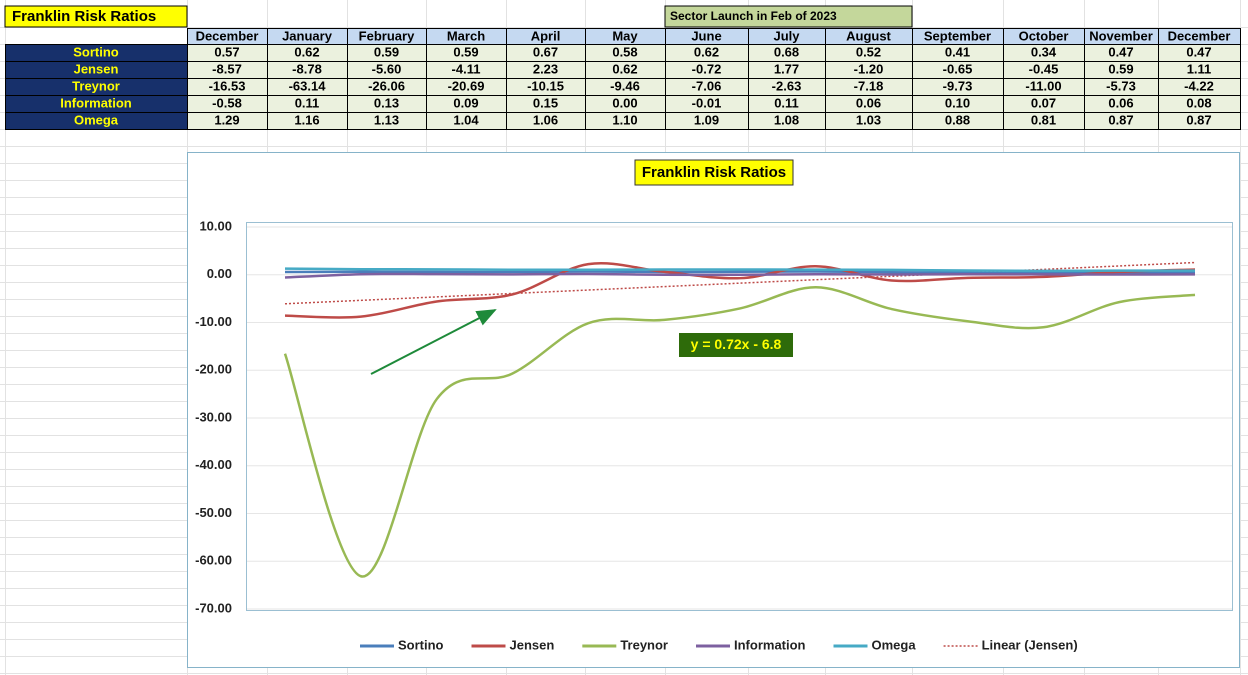 This screenshot has width=1248, height=675. What do you see at coordinates (466, 85) in the screenshot?
I see `cell-value: -20.69` at bounding box center [466, 85].